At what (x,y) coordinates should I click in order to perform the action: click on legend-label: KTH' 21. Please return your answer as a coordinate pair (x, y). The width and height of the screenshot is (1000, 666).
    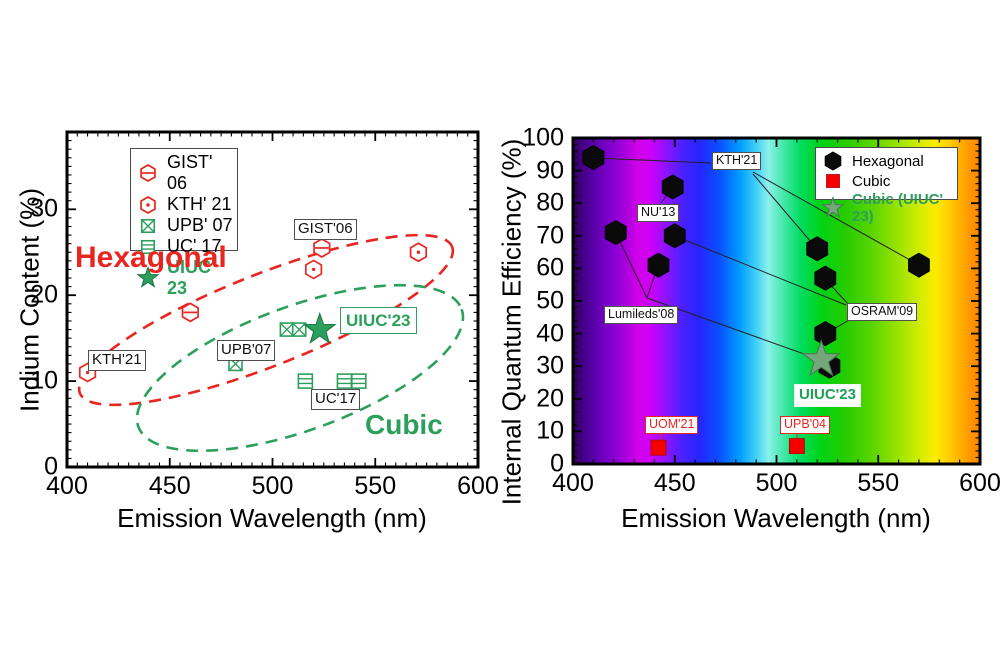
    Looking at the image, I should click on (199, 204).